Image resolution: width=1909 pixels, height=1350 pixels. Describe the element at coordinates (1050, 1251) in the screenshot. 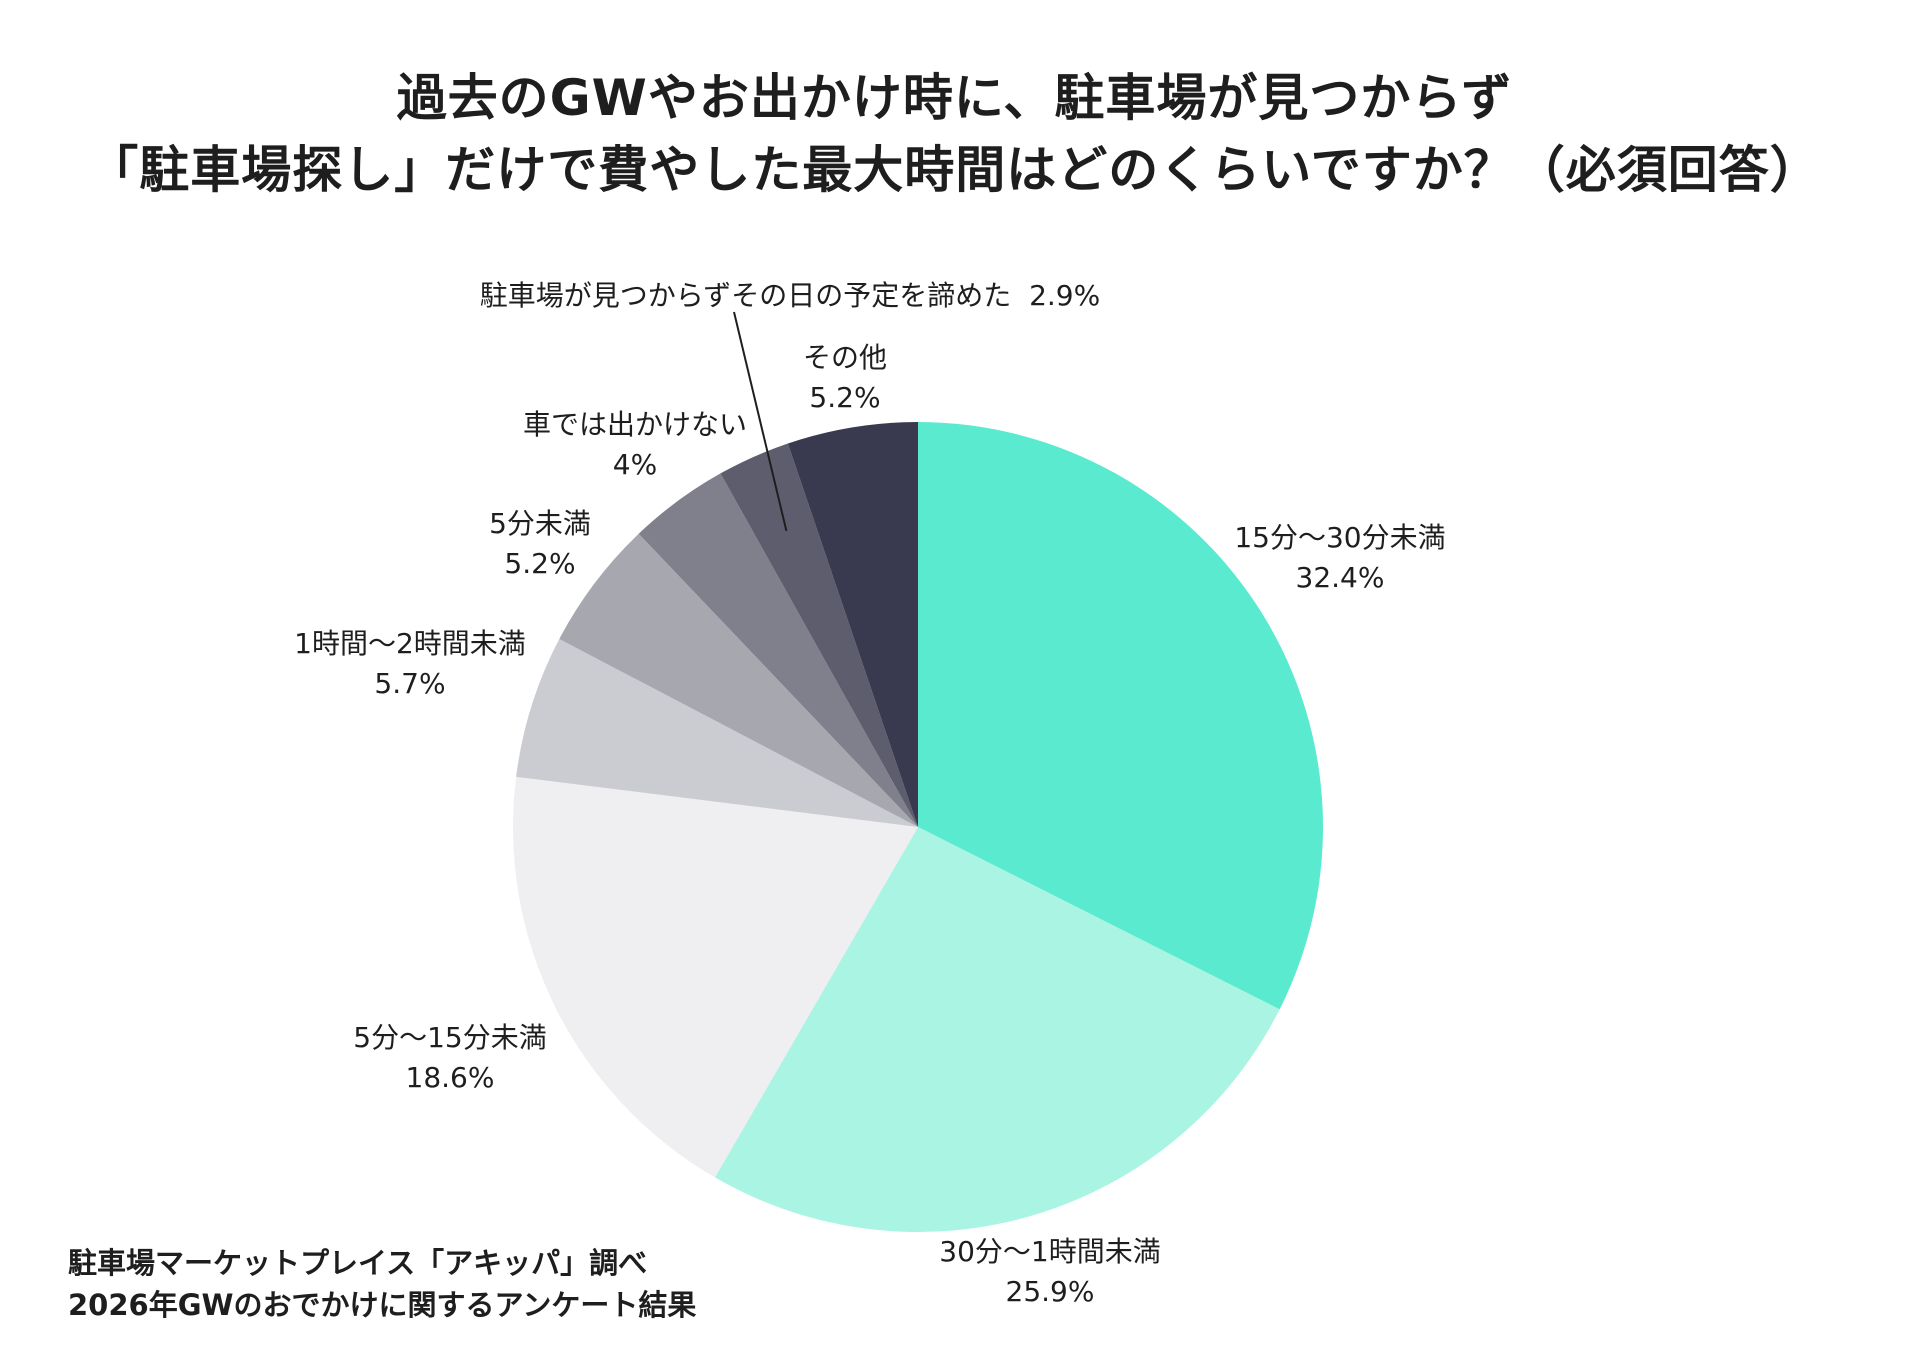

I see `slice-category-label: 30分〜1時間未満` at that location.